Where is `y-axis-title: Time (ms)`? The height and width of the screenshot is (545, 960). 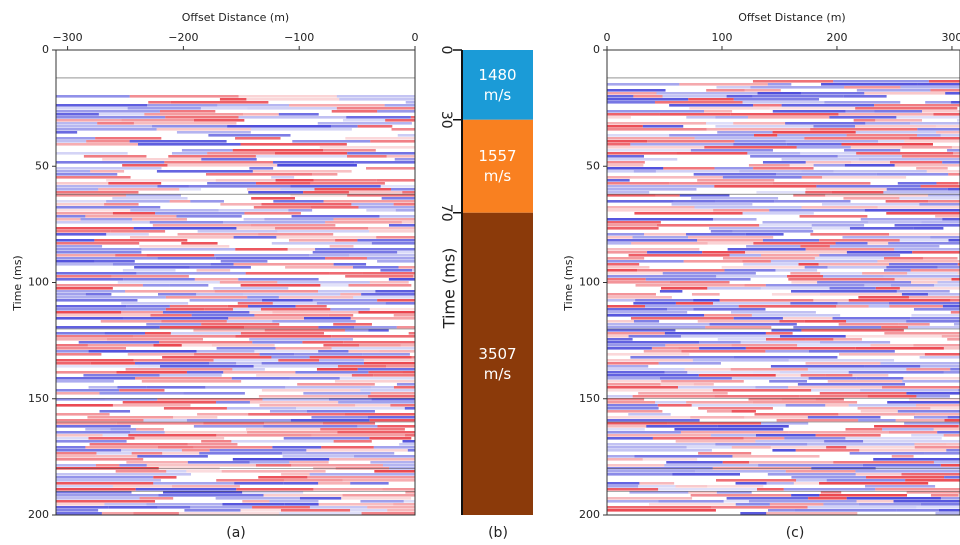
y-axis-title: Time (ms) is located at coordinates (17, 283).